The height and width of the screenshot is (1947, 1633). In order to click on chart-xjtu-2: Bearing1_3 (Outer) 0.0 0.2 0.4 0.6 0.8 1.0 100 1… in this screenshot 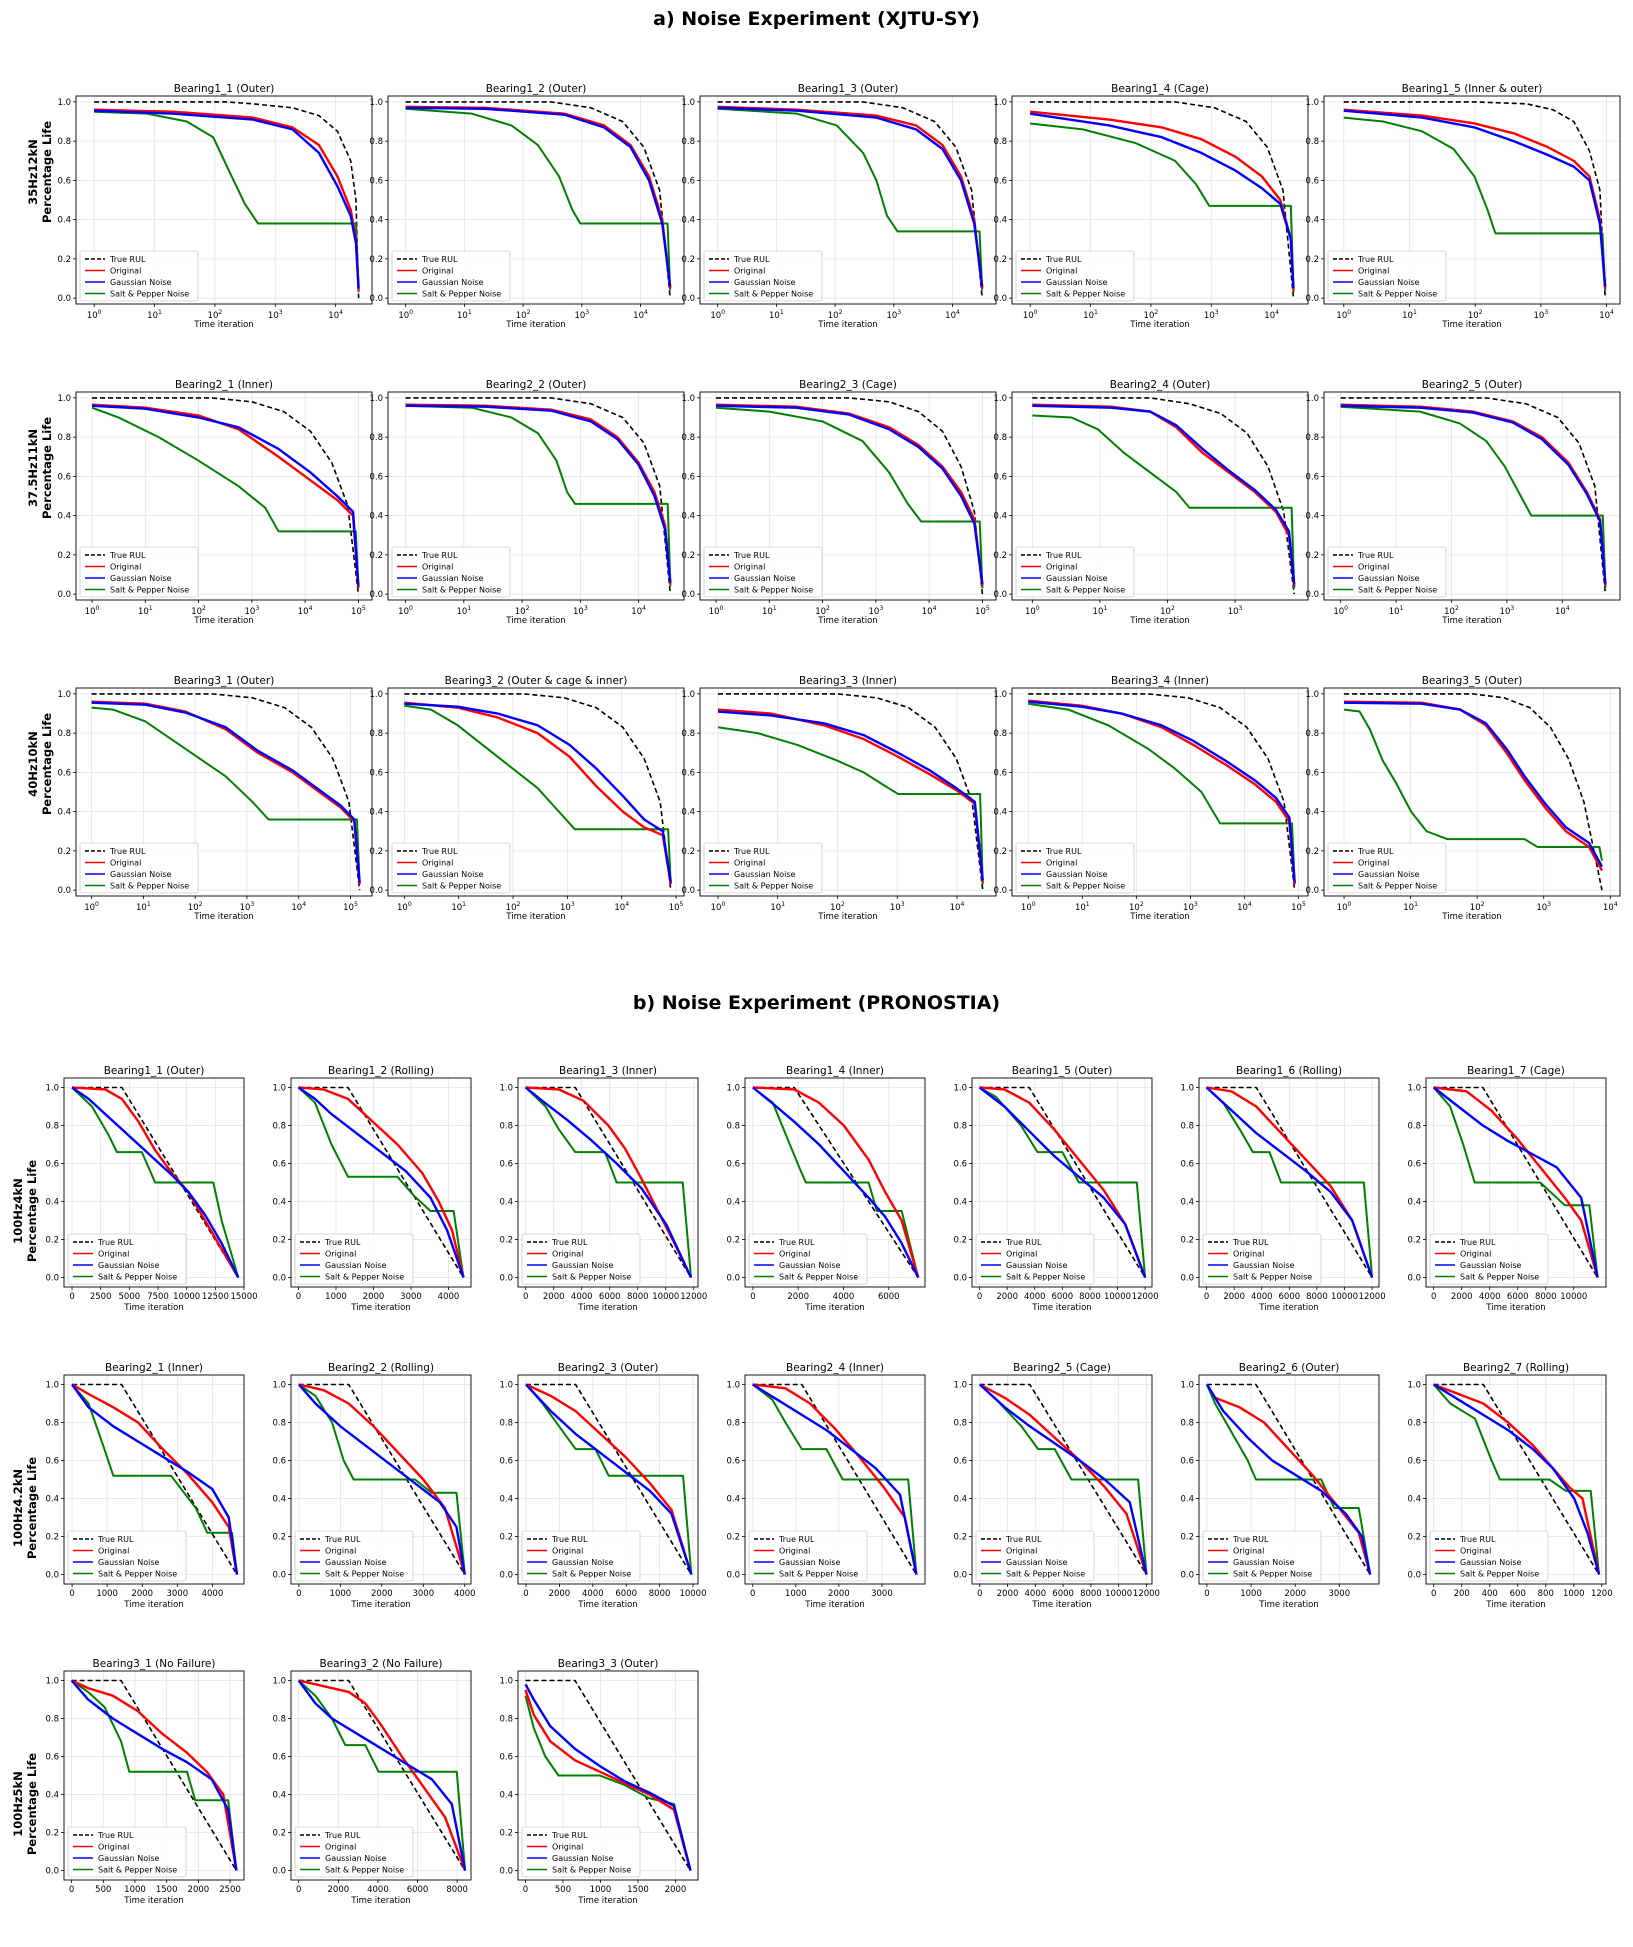, I will do `click(839, 206)`.